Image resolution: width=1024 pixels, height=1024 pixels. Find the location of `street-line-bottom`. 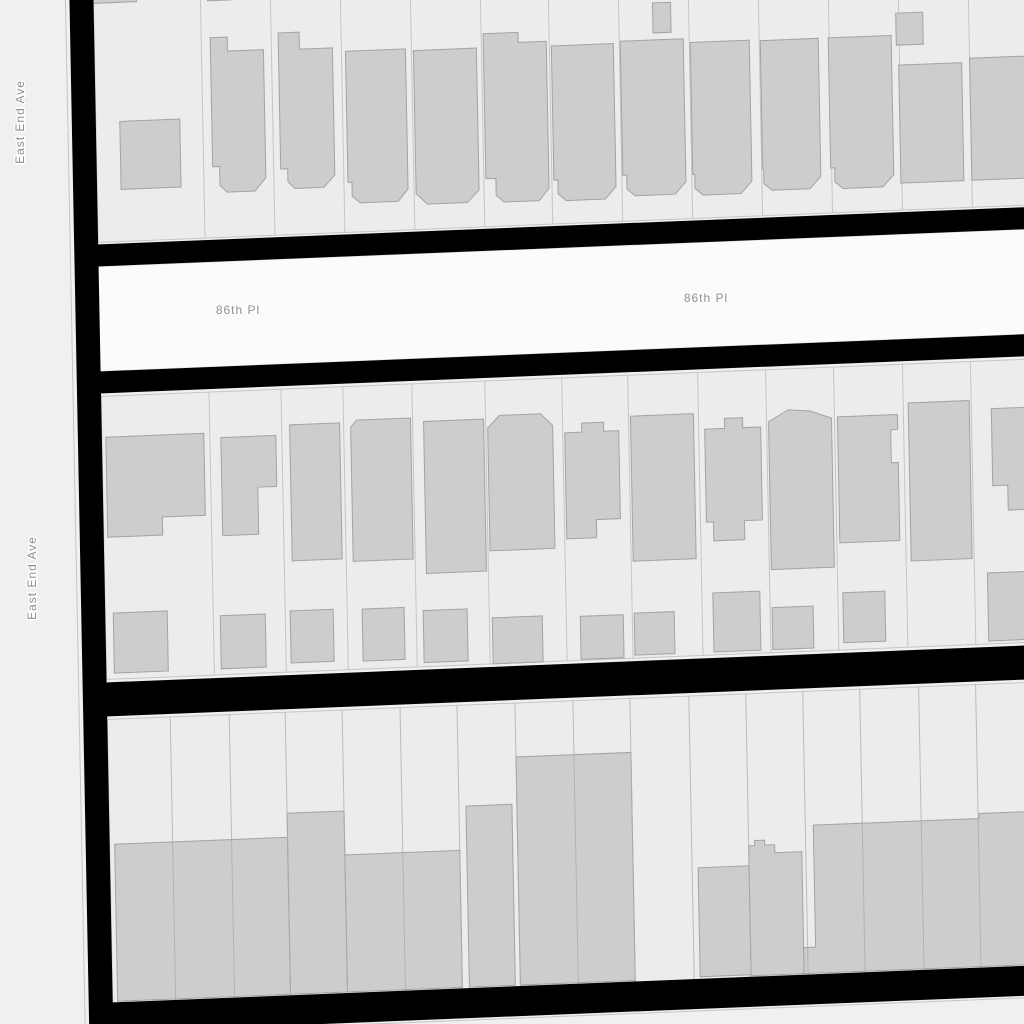

street-line-bottom is located at coordinates (567, 992).